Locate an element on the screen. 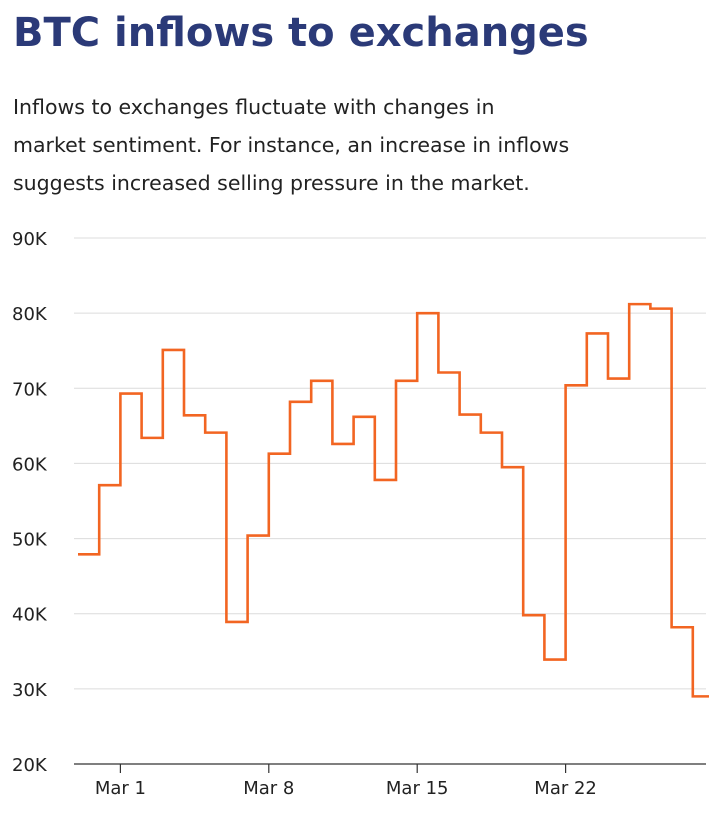 Image resolution: width=709 pixels, height=815 pixels. y-tick-label: 20K is located at coordinates (30, 765).